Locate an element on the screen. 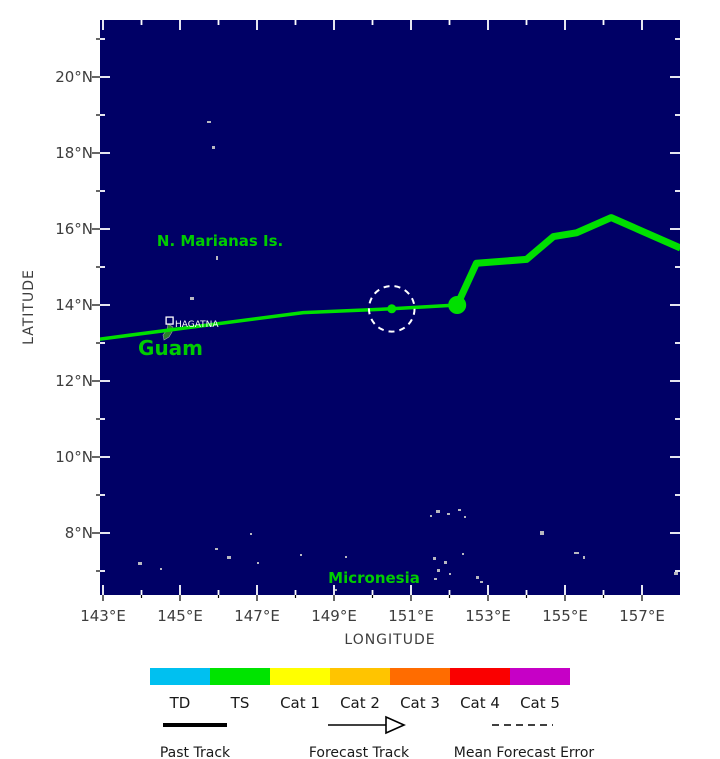 This screenshot has width=720, height=759. place-label-micronesia: Micronesia is located at coordinates (374, 578).